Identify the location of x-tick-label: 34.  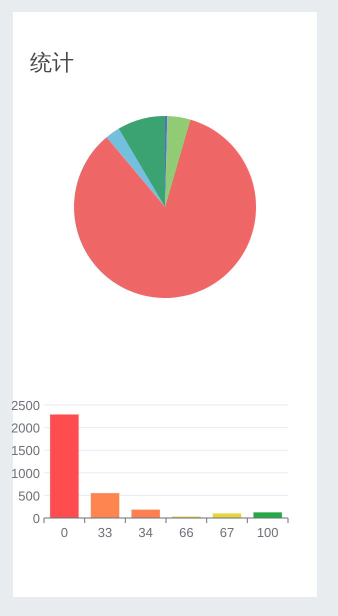
(145, 532).